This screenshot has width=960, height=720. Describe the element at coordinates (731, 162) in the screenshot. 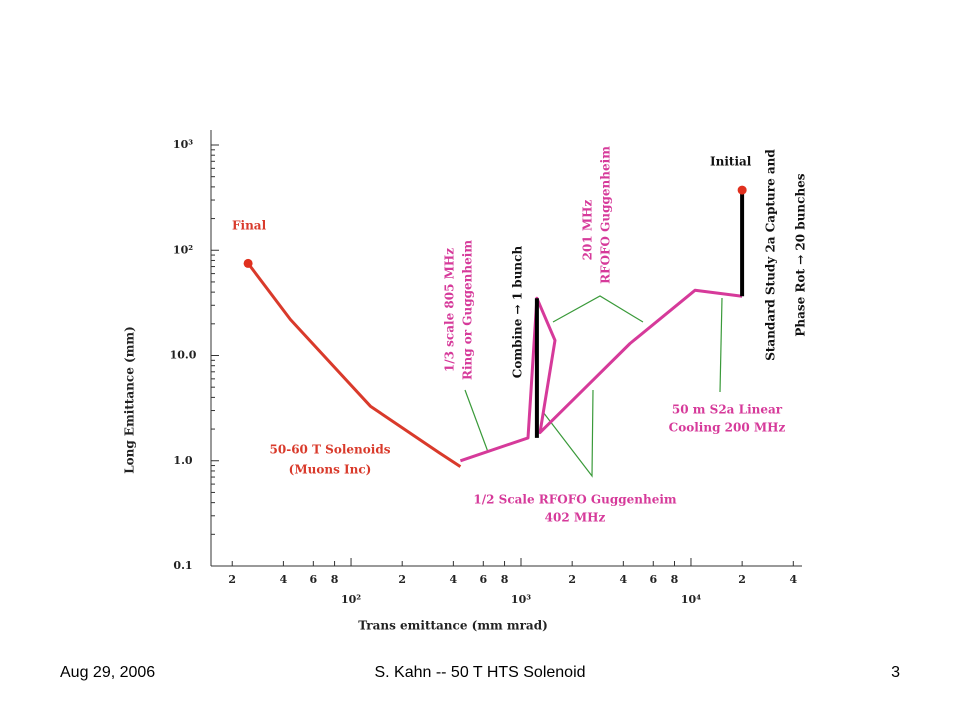

I see `annotation: Initial` at that location.